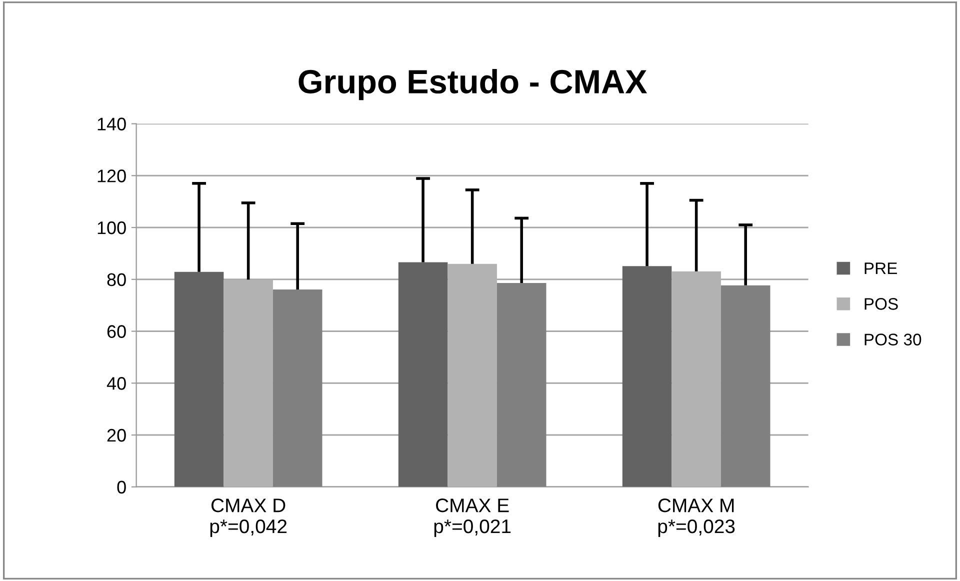  Describe the element at coordinates (112, 176) in the screenshot. I see `y-tick-label: 120` at that location.